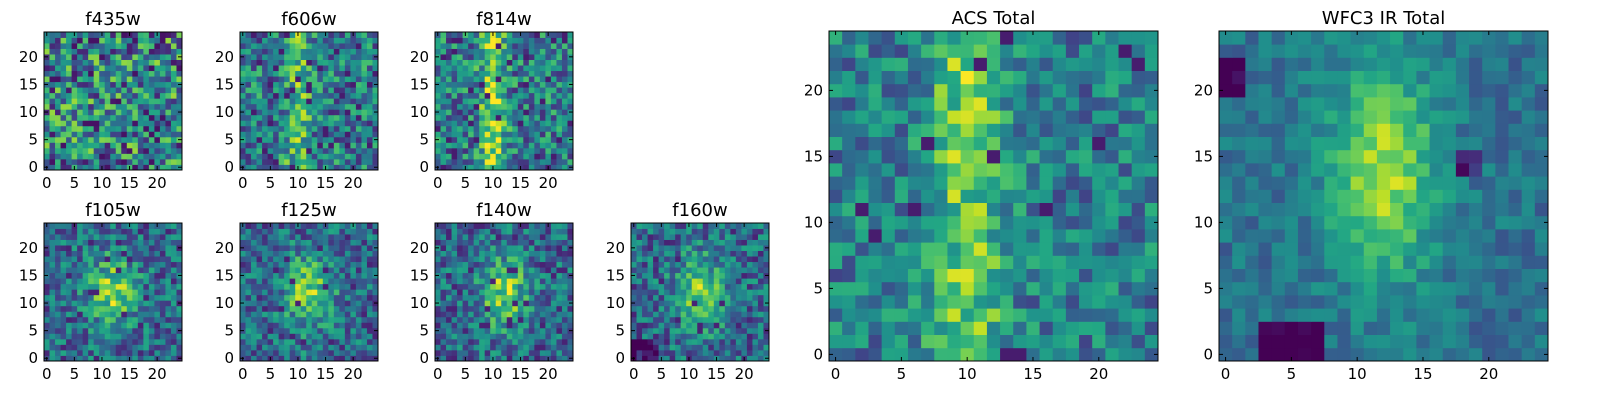 The width and height of the screenshot is (1600, 400). Describe the element at coordinates (419, 248) in the screenshot. I see `y-tick-label: 20` at that location.